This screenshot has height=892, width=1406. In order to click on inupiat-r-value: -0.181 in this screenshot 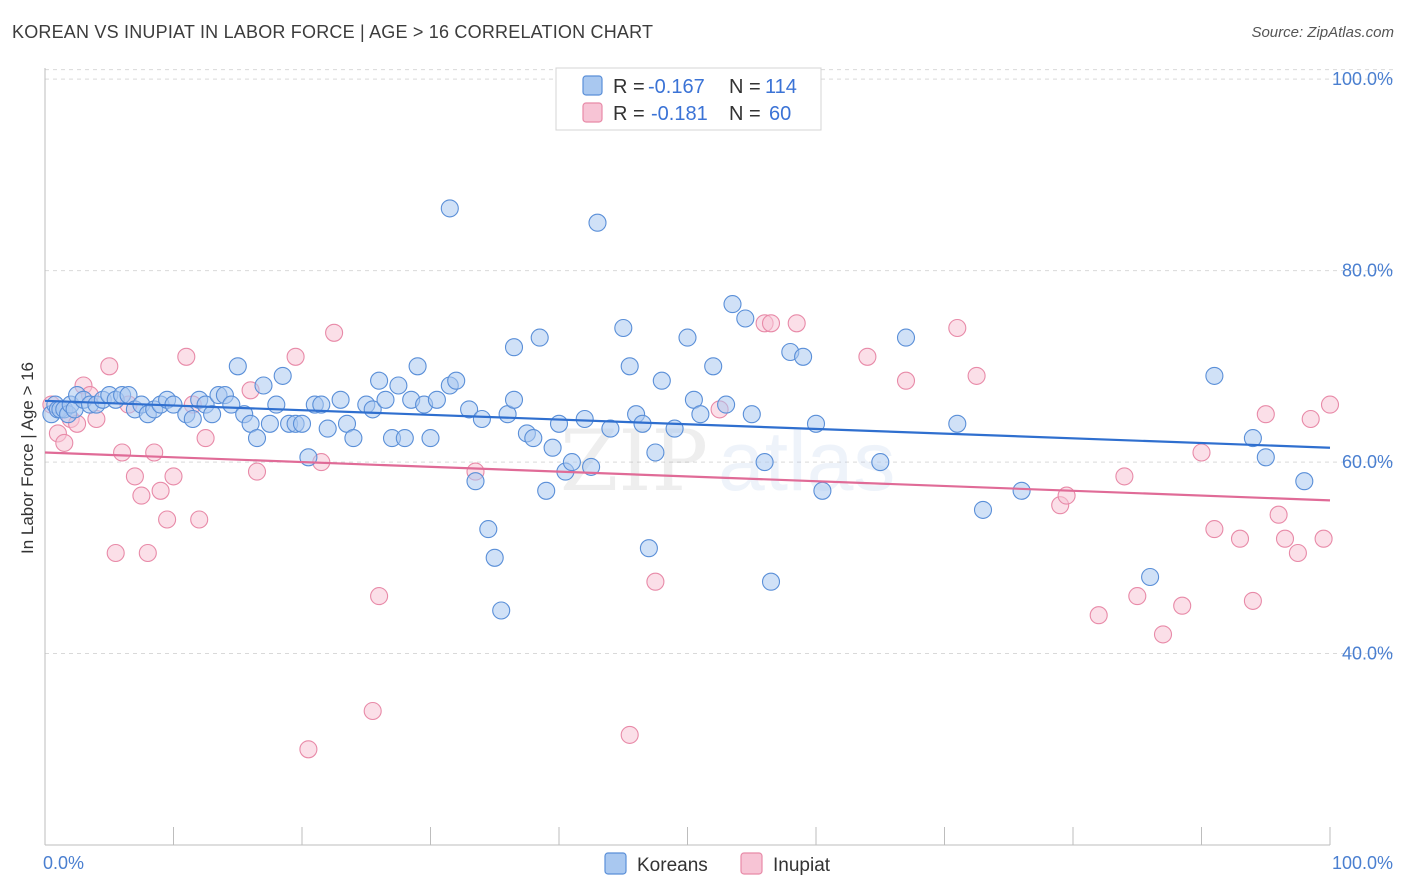, I will do `click(679, 114)`.